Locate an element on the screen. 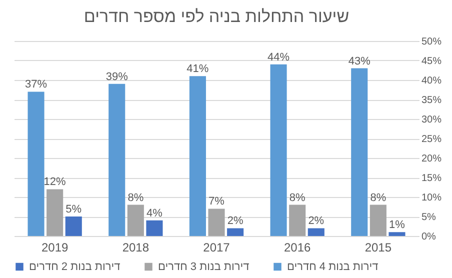  x-tick-label: 2015 is located at coordinates (378, 247).